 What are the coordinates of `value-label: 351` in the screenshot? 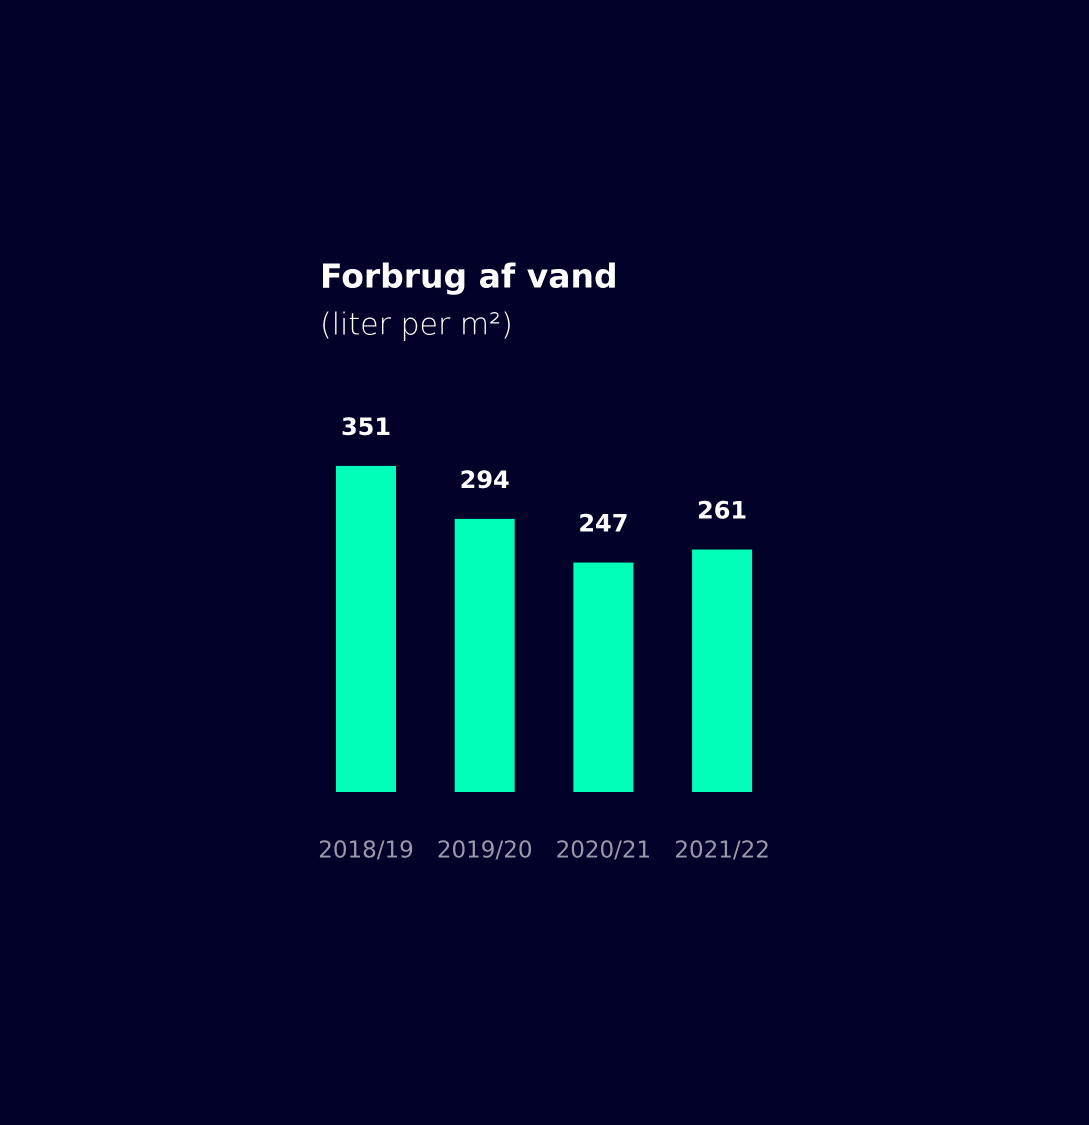 It's located at (366, 427).